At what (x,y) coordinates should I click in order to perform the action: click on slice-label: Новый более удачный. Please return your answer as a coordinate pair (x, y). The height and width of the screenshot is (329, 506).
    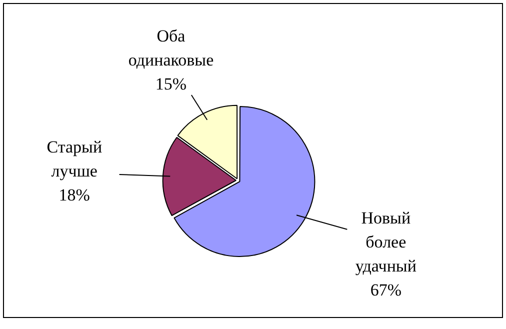
    Looking at the image, I should click on (385, 242).